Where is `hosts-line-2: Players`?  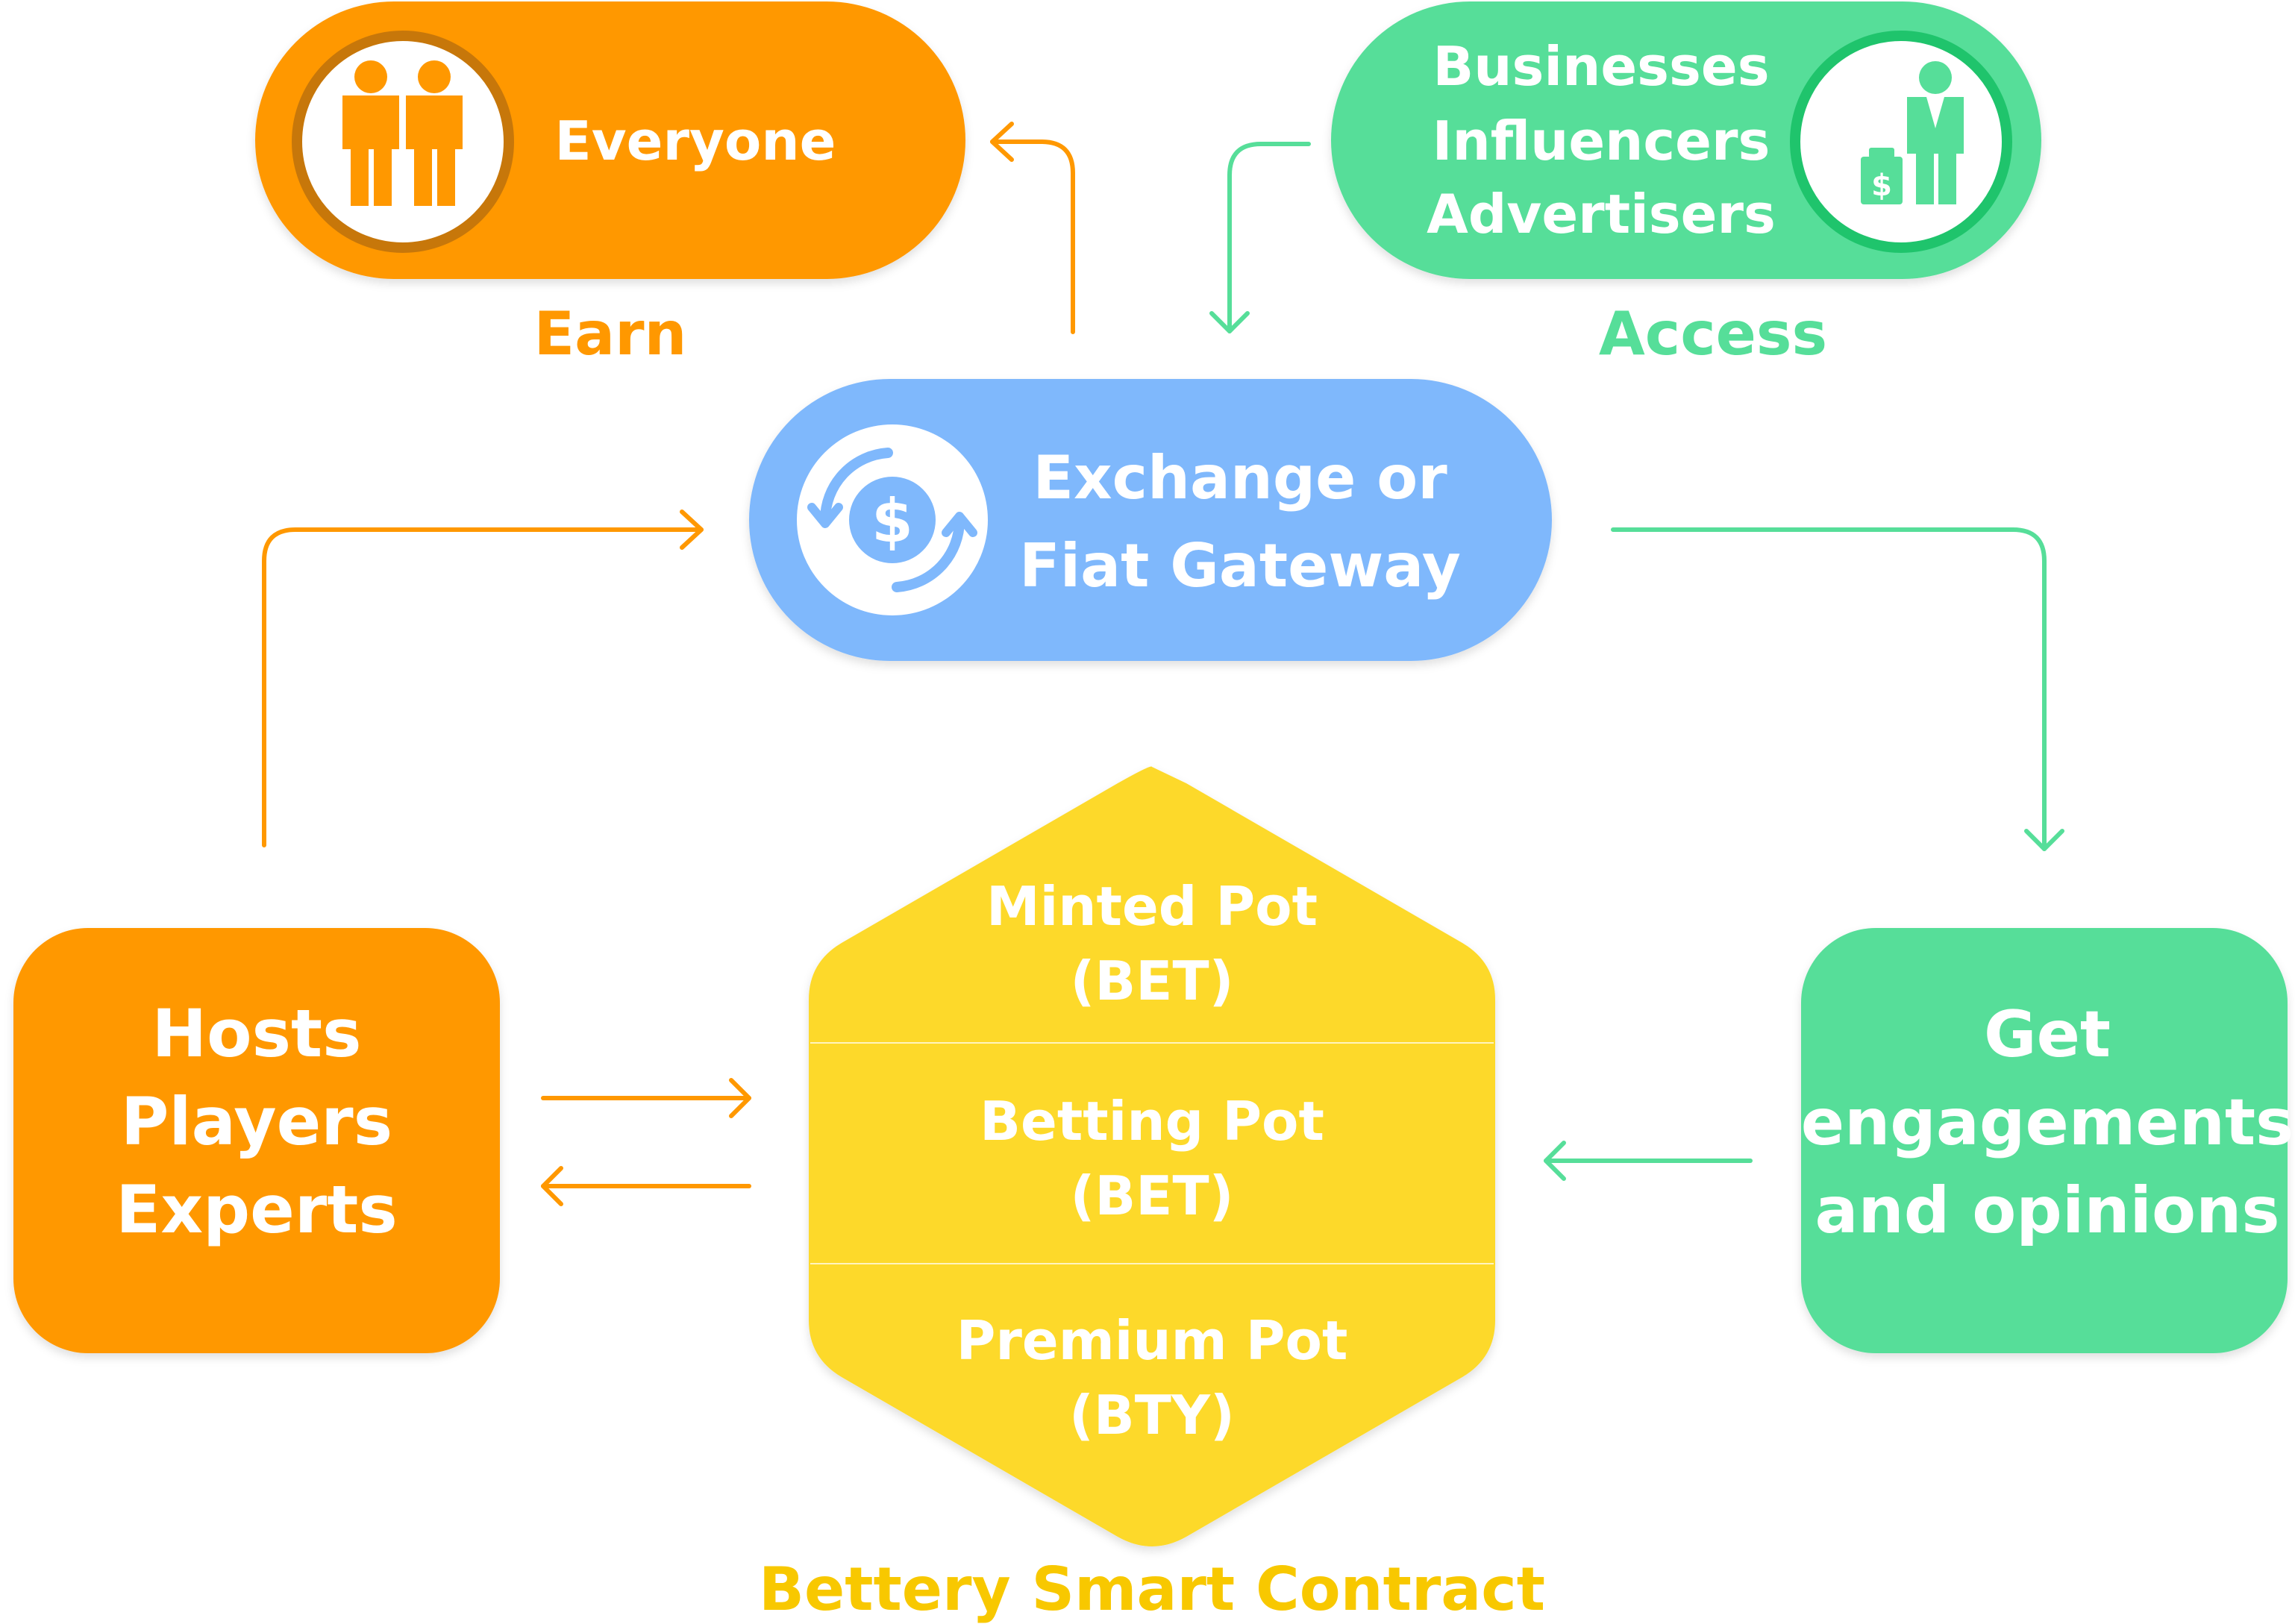 hosts-line-2: Players is located at coordinates (256, 1121).